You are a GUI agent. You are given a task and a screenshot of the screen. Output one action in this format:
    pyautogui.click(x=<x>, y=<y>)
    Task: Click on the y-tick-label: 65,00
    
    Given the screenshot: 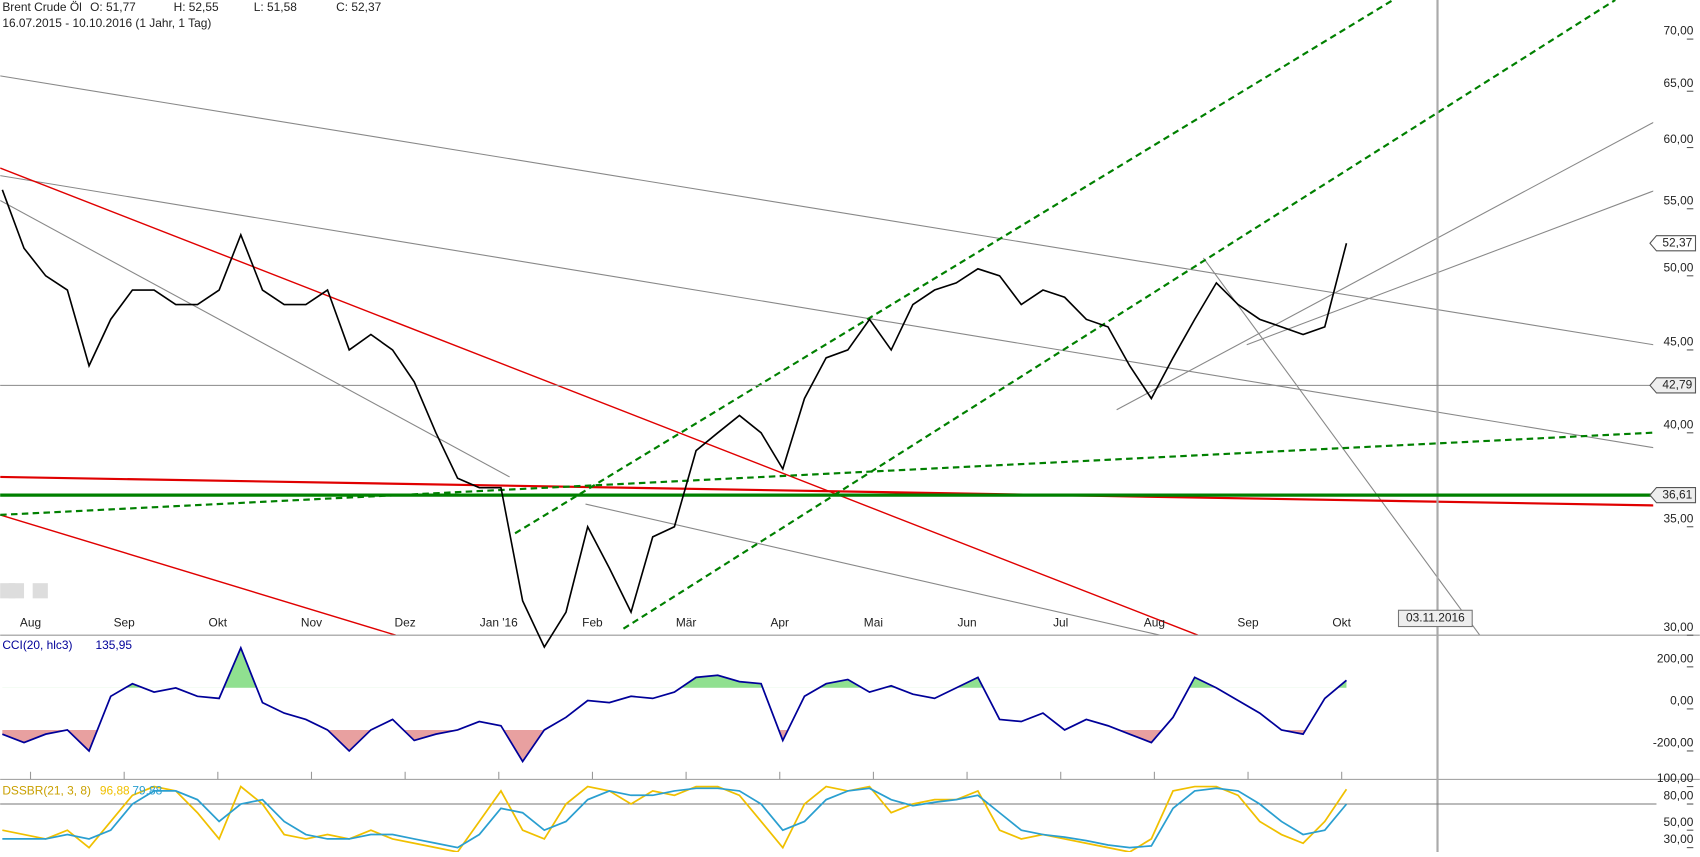 What is the action you would take?
    pyautogui.click(x=1679, y=83)
    